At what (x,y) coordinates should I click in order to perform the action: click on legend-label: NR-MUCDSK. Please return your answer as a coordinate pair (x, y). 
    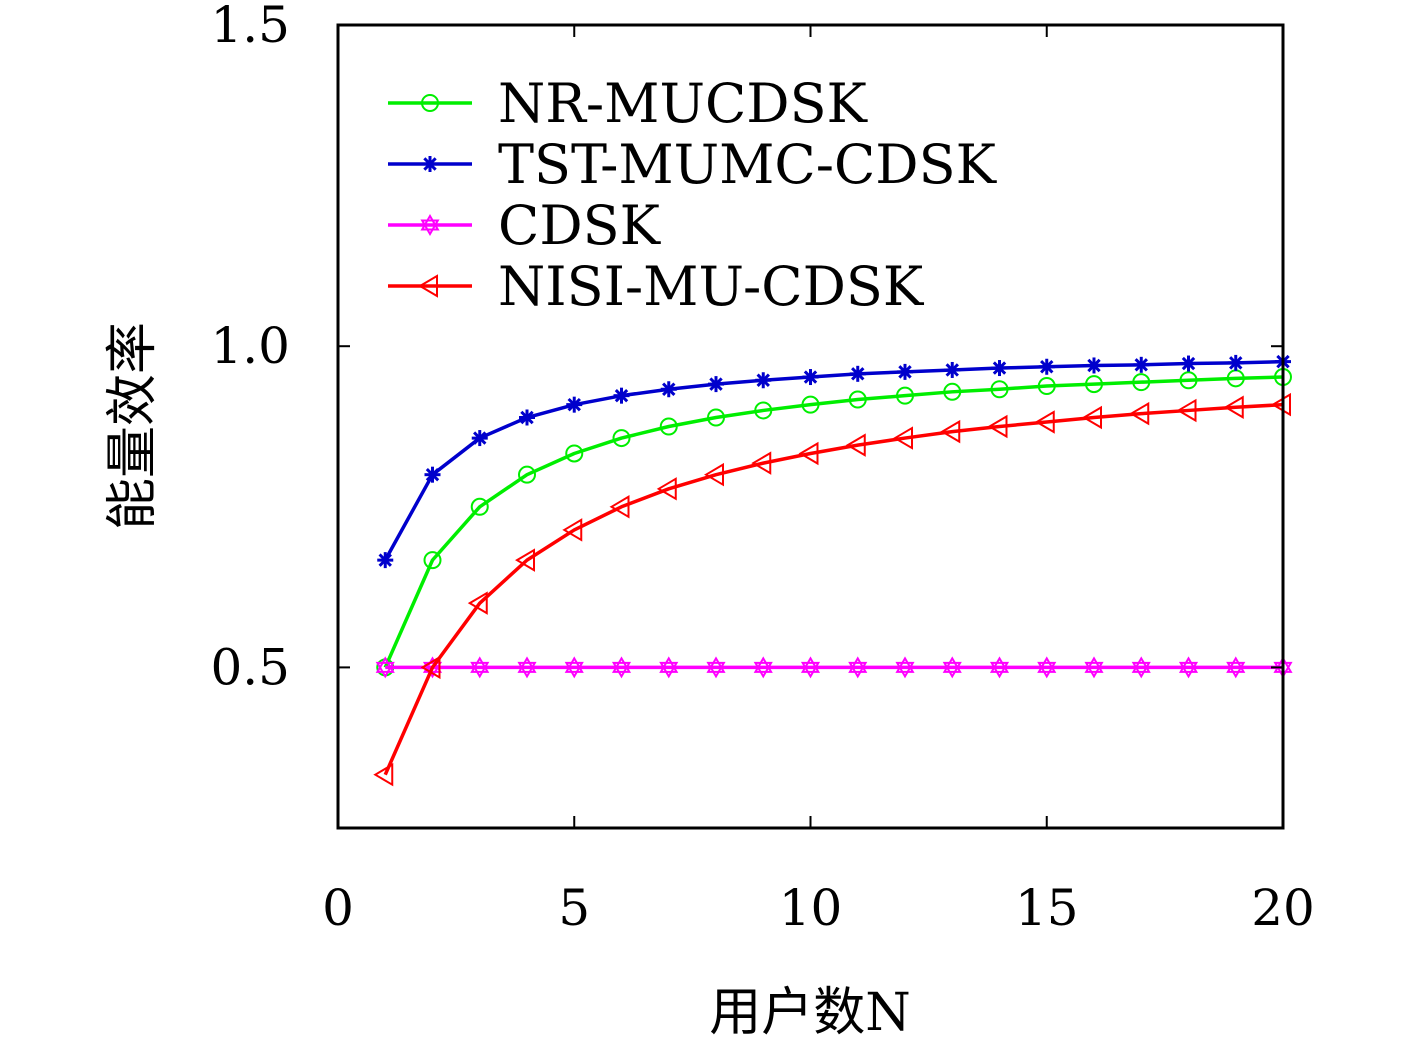
    Looking at the image, I should click on (683, 103).